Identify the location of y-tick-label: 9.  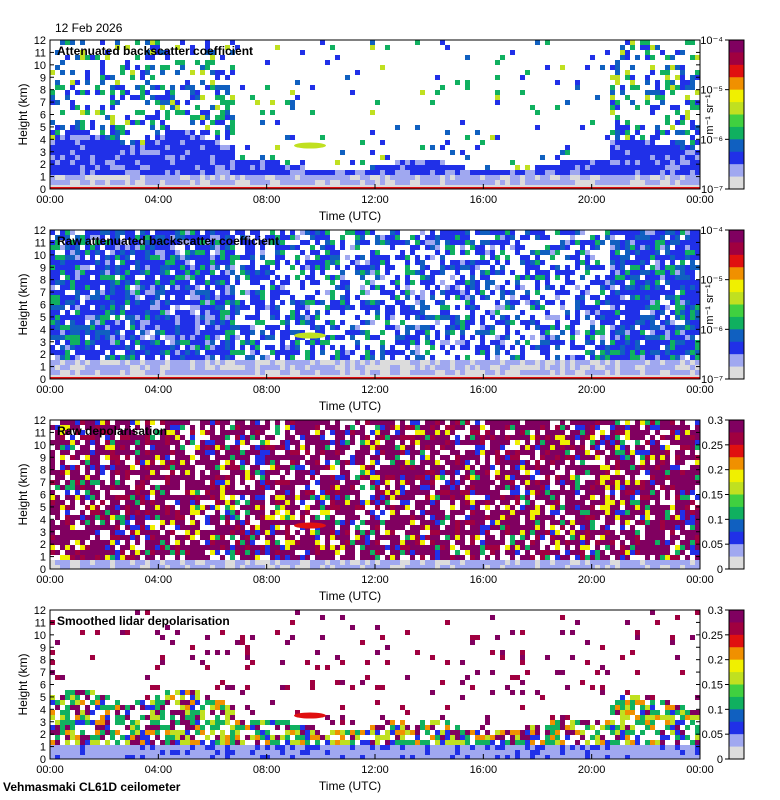
(43, 268).